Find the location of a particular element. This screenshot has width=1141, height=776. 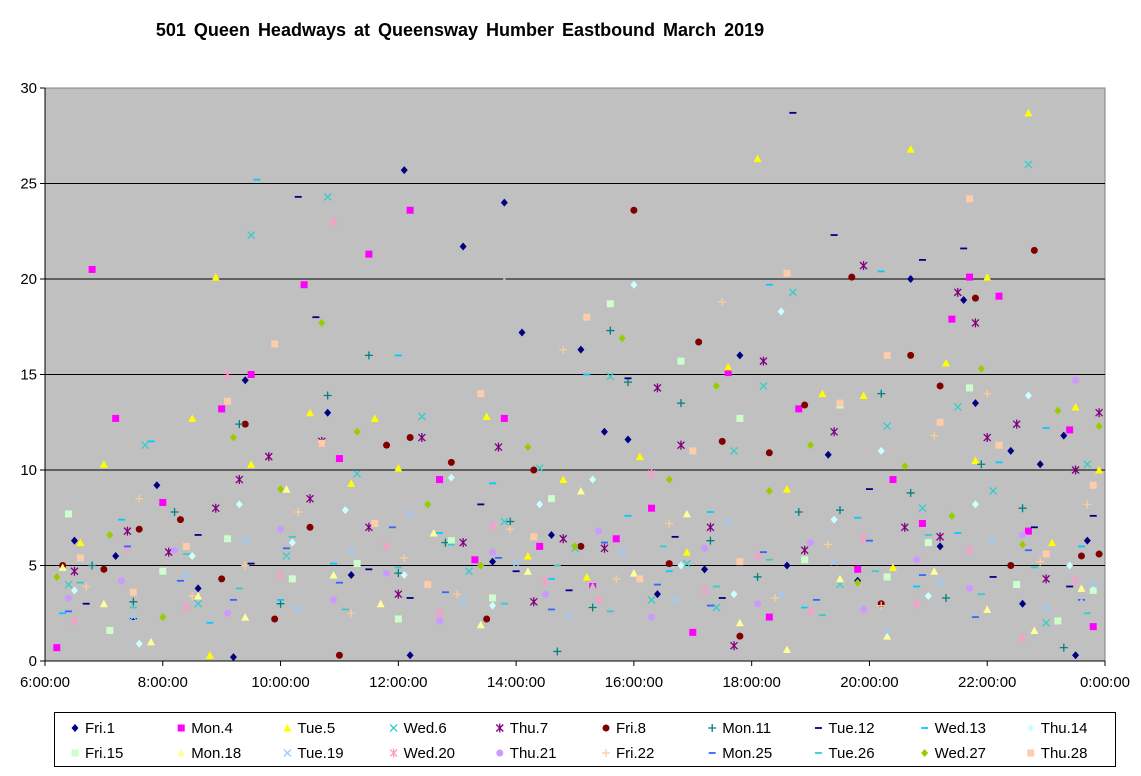

legend-item: Thu.21 is located at coordinates (526, 753).